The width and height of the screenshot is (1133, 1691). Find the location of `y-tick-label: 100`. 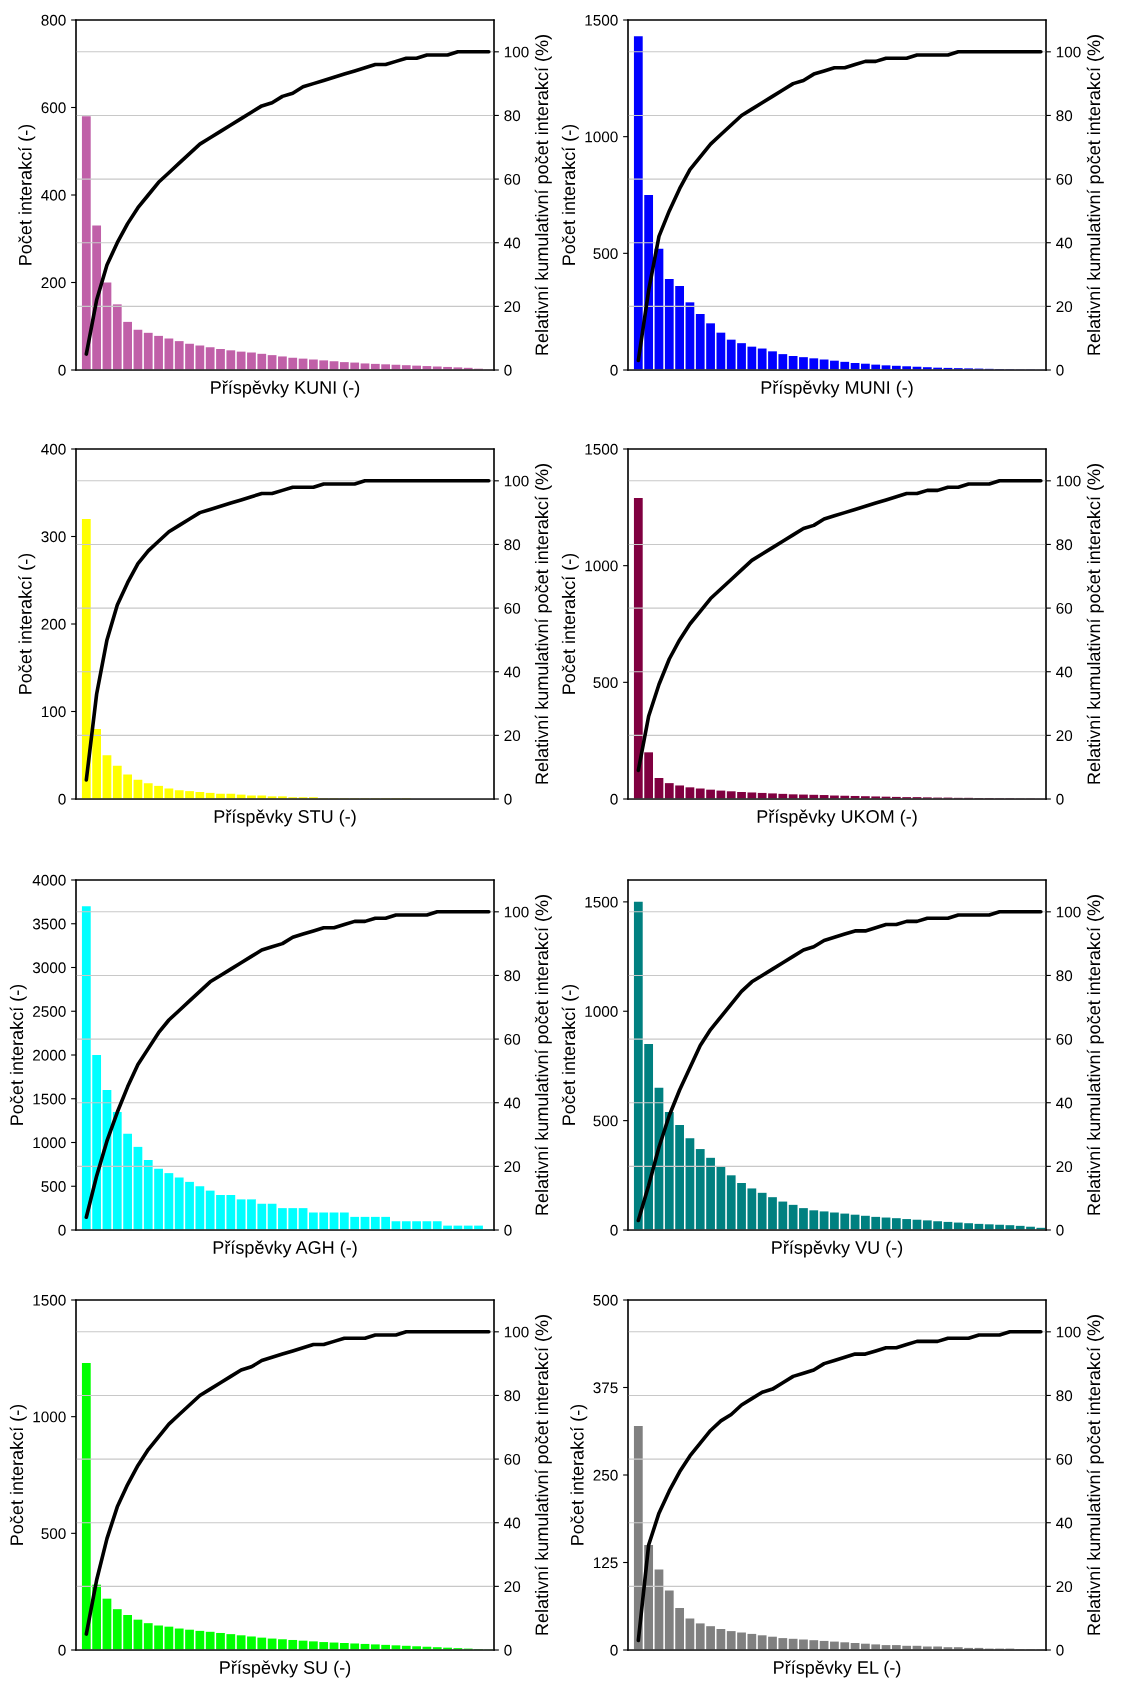

y-tick-label: 100 is located at coordinates (53, 712).